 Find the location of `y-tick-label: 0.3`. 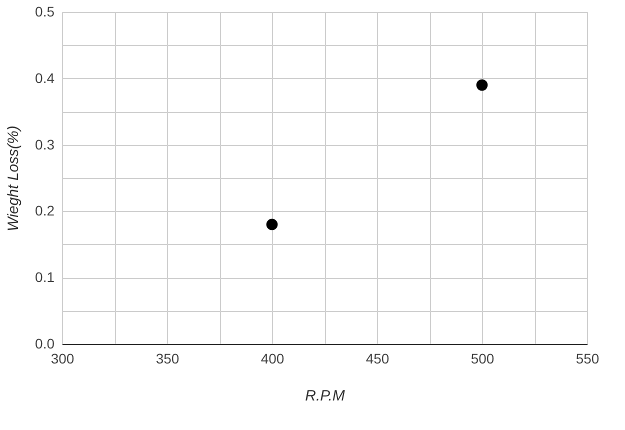

y-tick-label: 0.3 is located at coordinates (45, 144).